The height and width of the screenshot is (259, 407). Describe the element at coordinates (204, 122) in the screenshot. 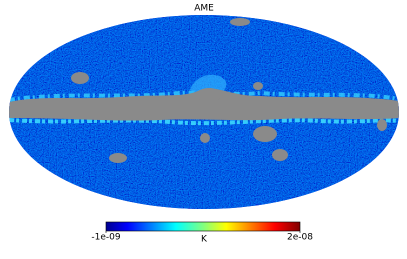

I see `plane-edge-lower` at that location.